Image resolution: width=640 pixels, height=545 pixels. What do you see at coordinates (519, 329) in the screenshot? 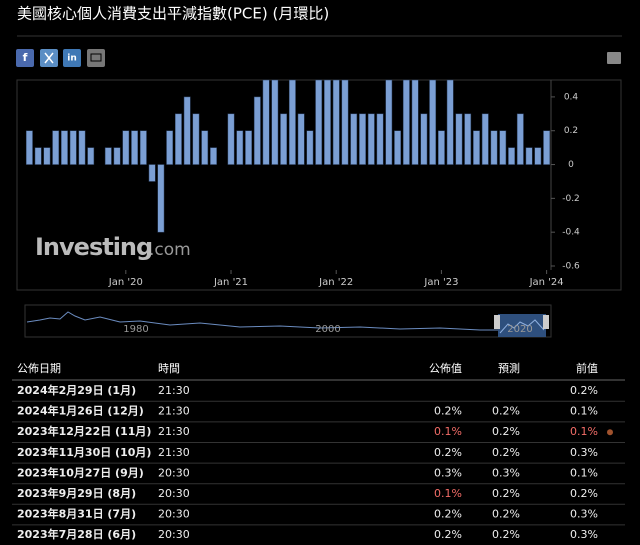
I see `navigator-label: 2020` at bounding box center [519, 329].